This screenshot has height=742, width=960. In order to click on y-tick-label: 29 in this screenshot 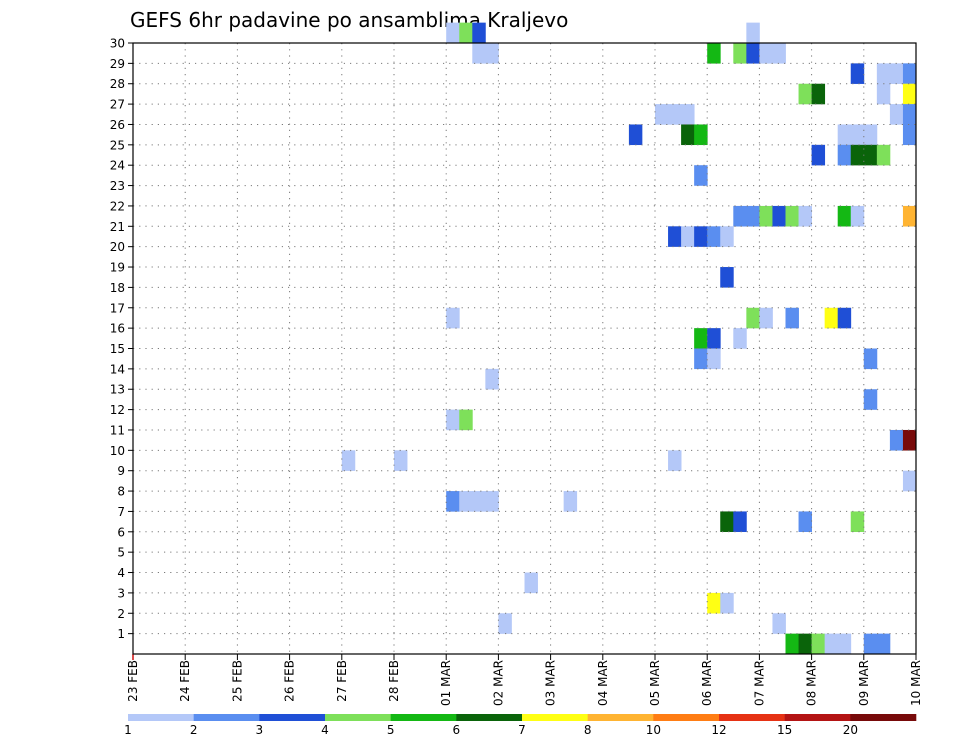, I will do `click(117, 64)`.